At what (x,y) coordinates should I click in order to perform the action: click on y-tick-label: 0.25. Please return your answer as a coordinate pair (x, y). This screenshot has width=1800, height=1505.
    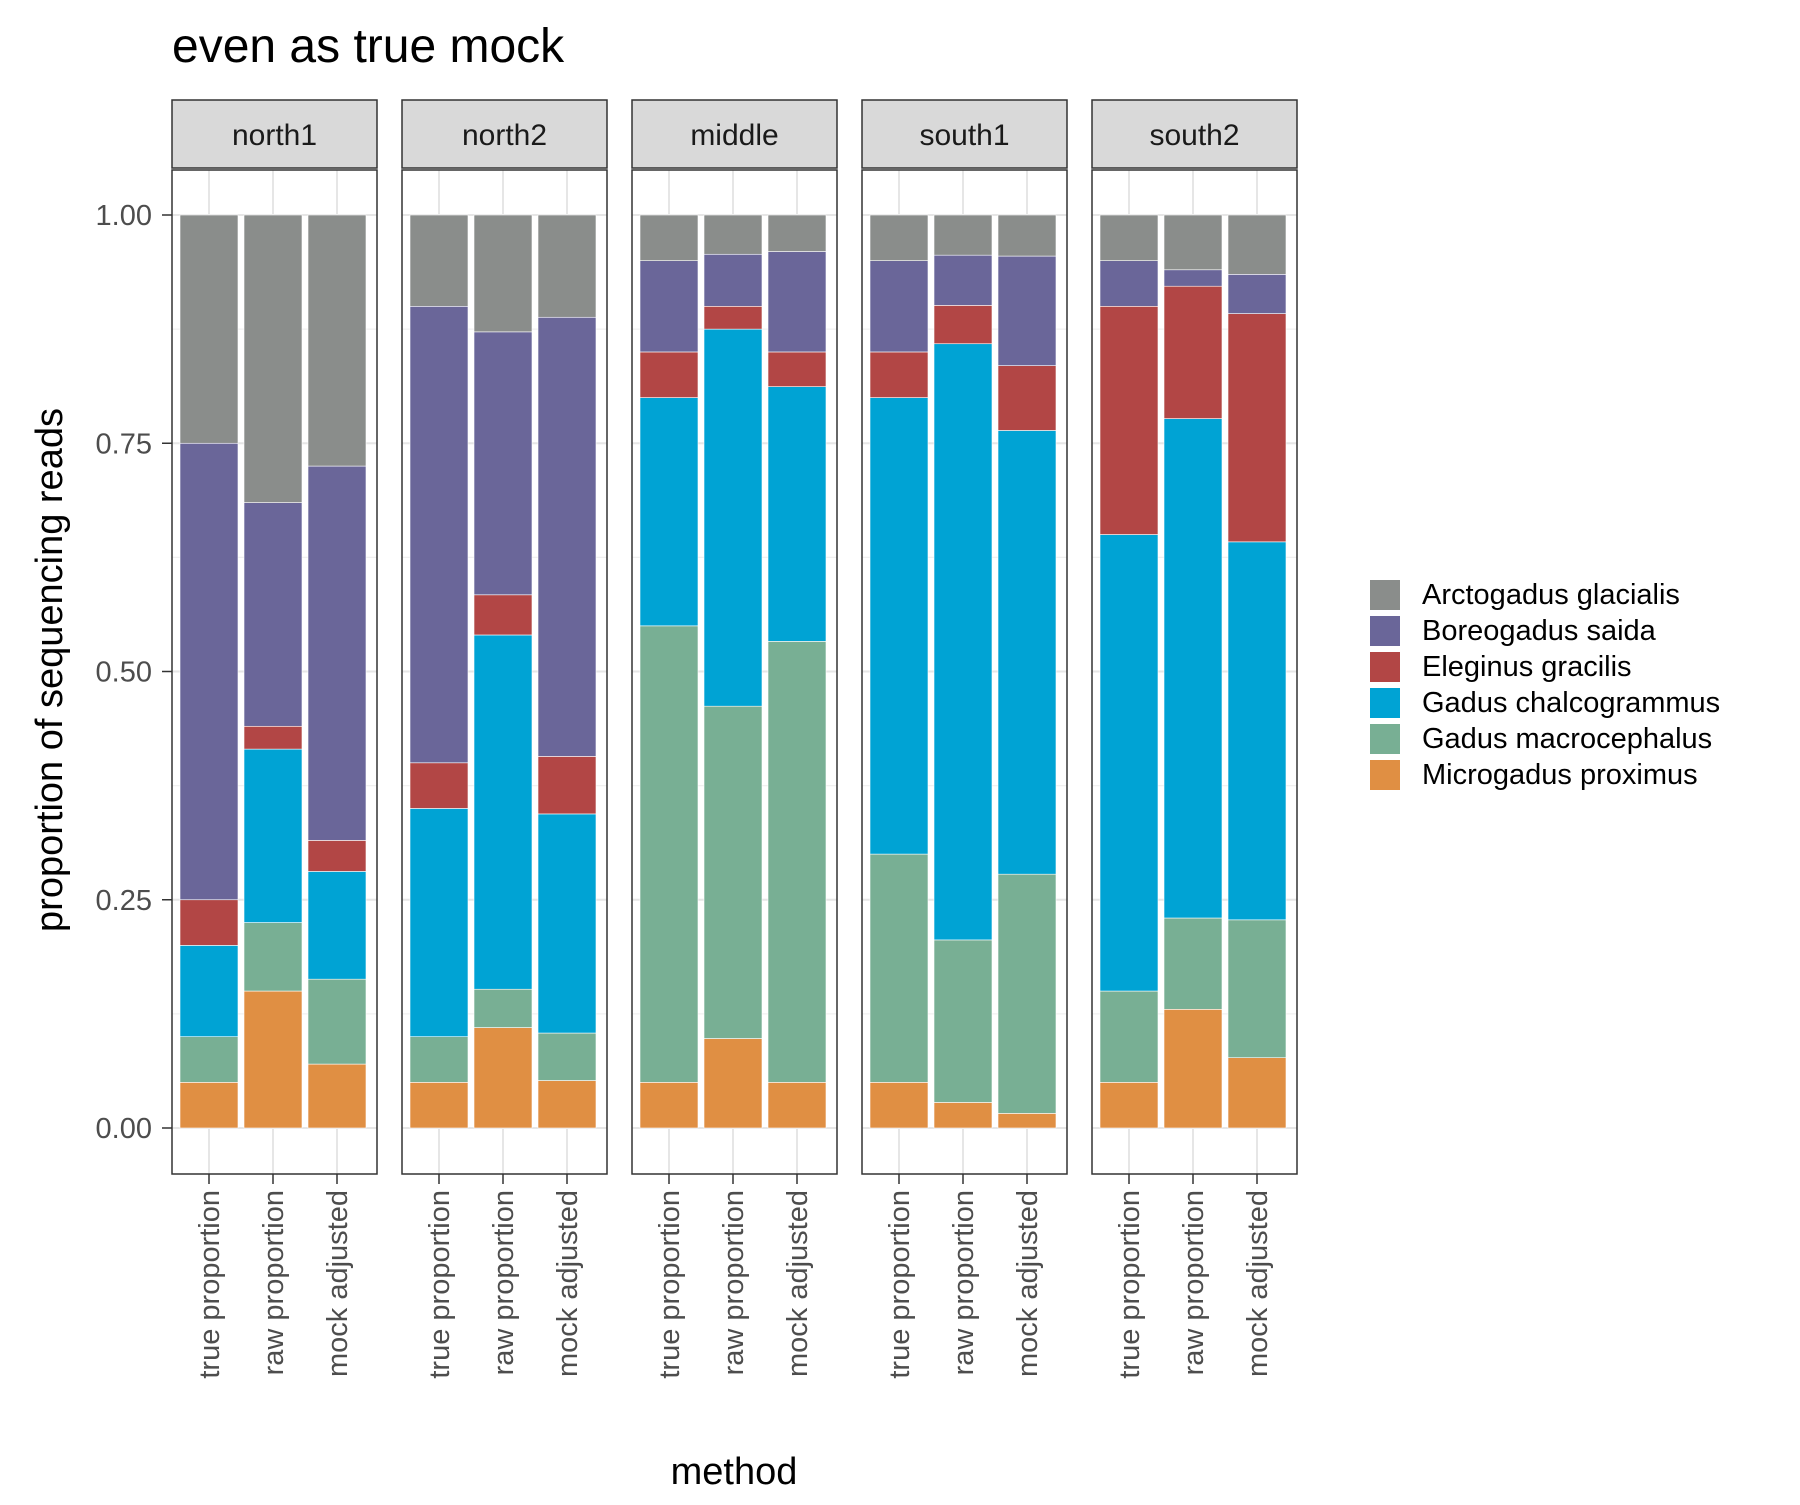
    Looking at the image, I should click on (124, 901).